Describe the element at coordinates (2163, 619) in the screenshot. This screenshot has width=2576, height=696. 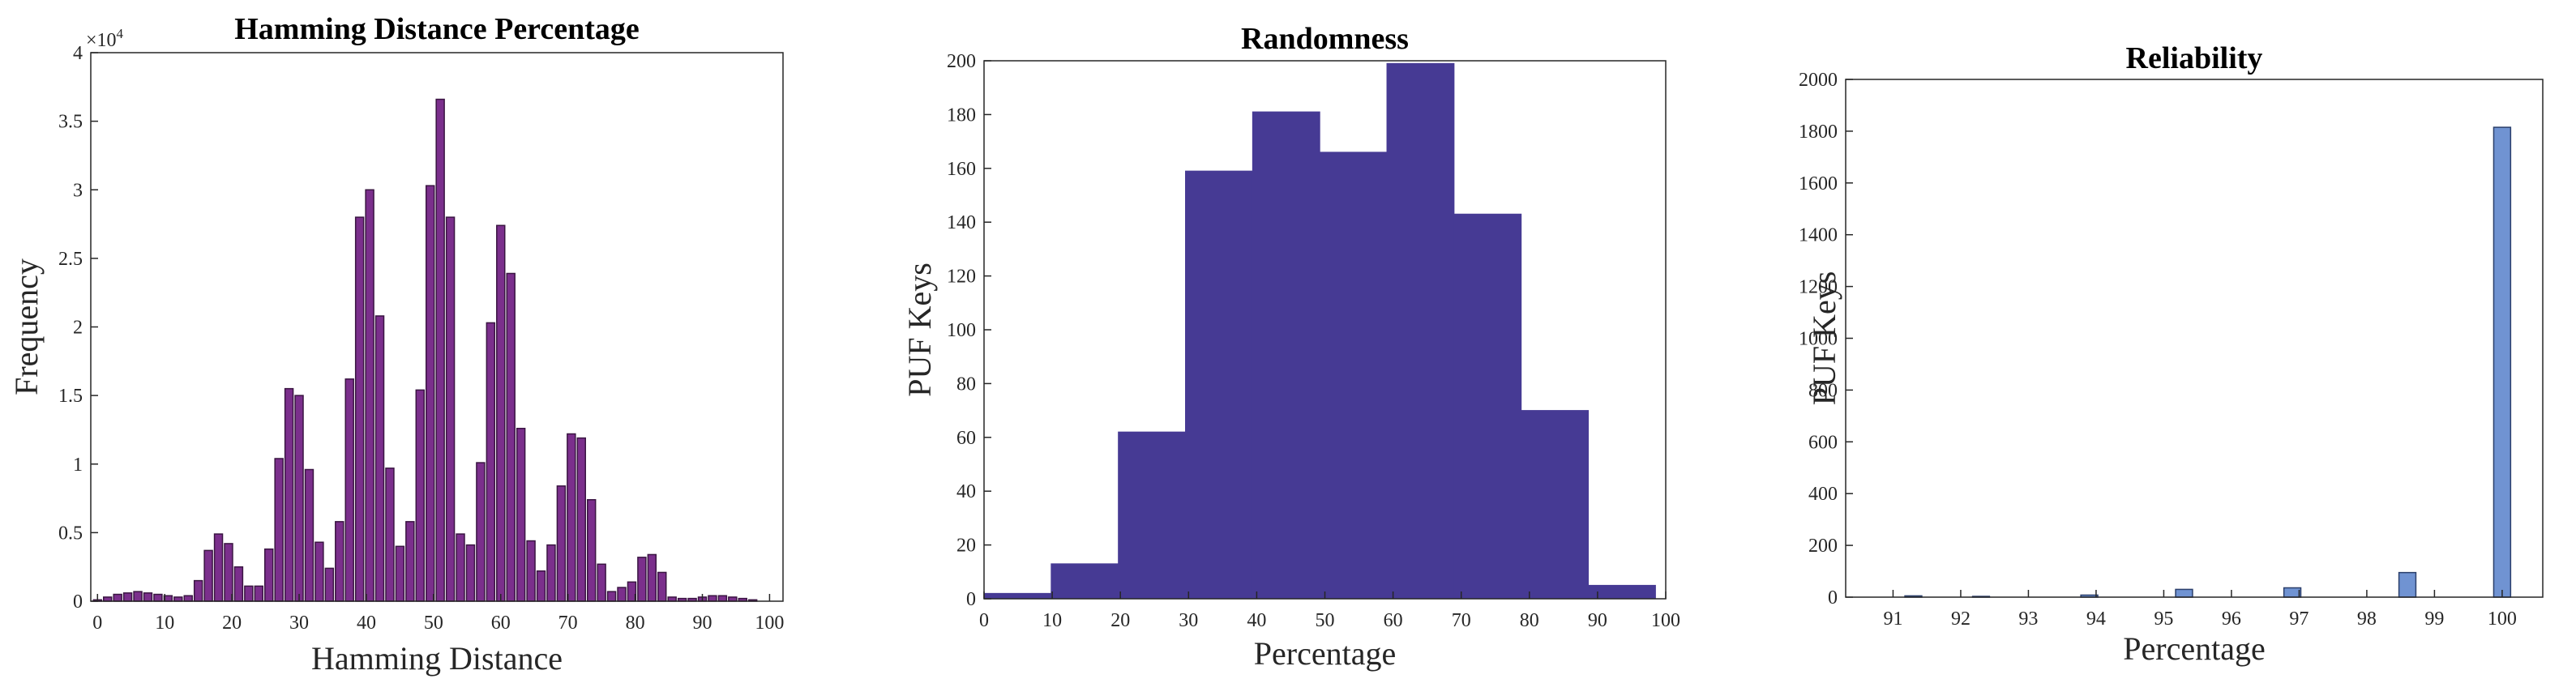
I see `x-tick-label: 95` at that location.